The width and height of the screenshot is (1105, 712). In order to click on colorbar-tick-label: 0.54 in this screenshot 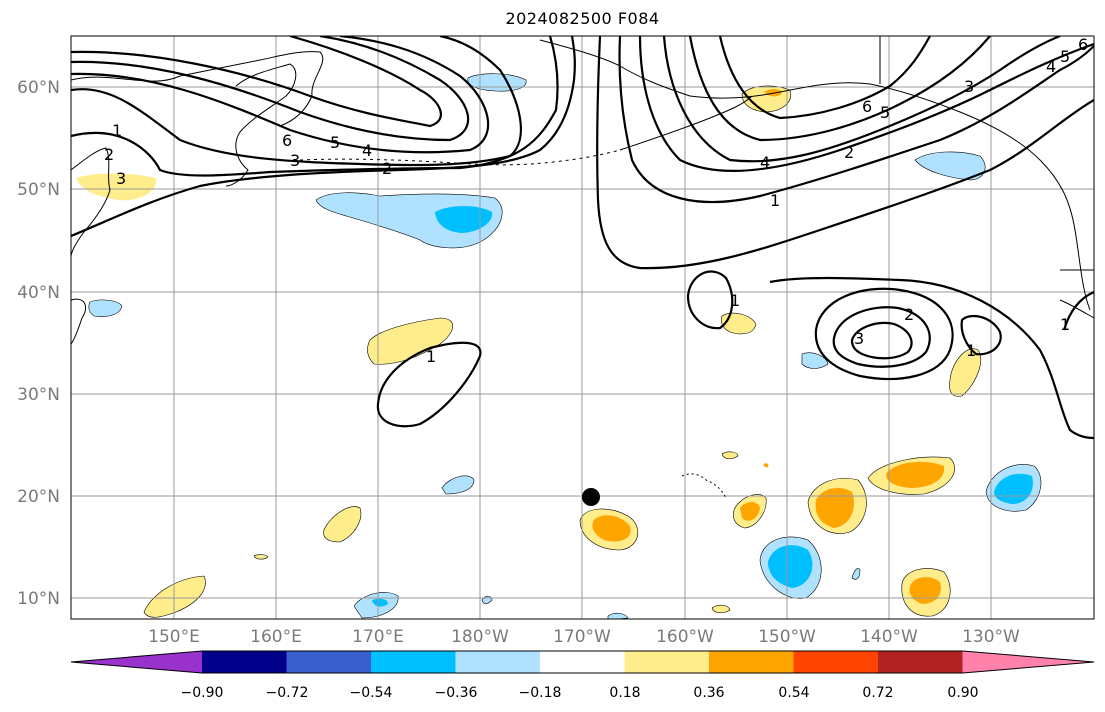, I will do `click(793, 693)`.